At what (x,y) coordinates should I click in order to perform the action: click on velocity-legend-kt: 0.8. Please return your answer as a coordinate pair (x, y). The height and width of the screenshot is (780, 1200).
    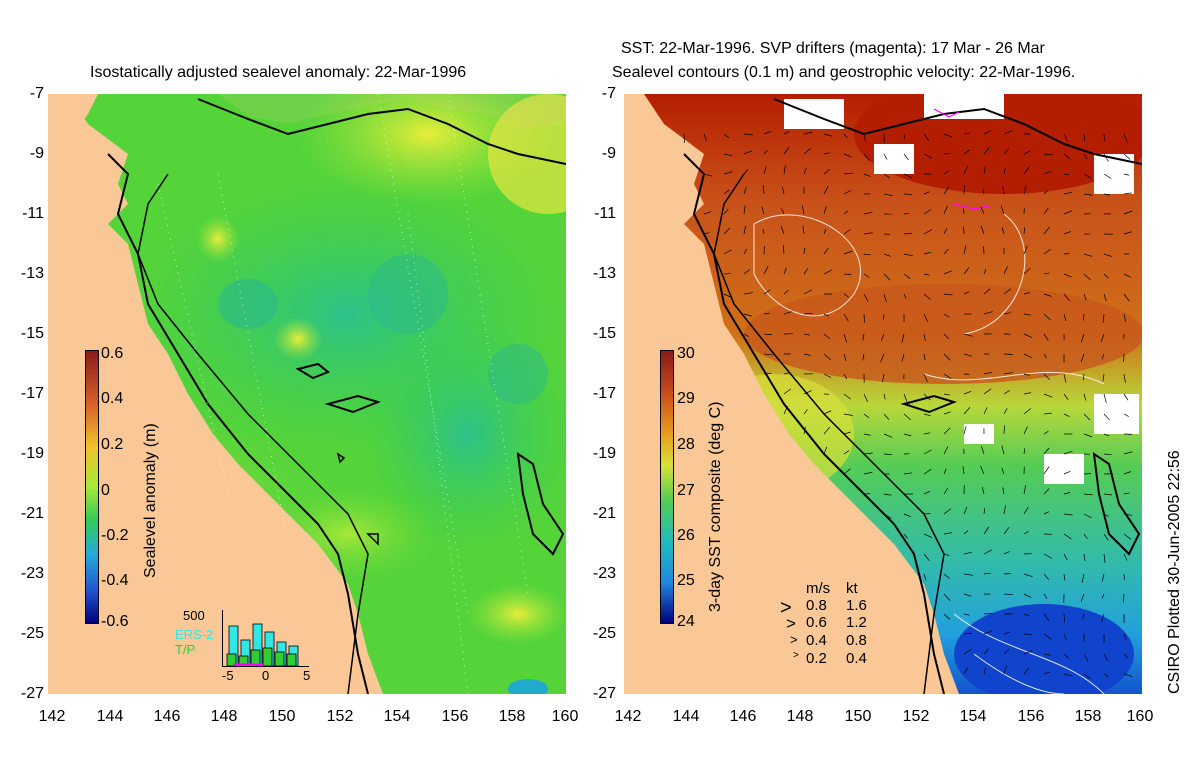
    Looking at the image, I should click on (856, 640).